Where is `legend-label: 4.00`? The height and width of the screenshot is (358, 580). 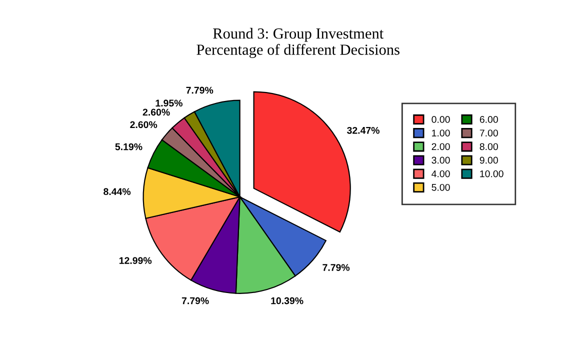
legend-label: 4.00 is located at coordinates (441, 174).